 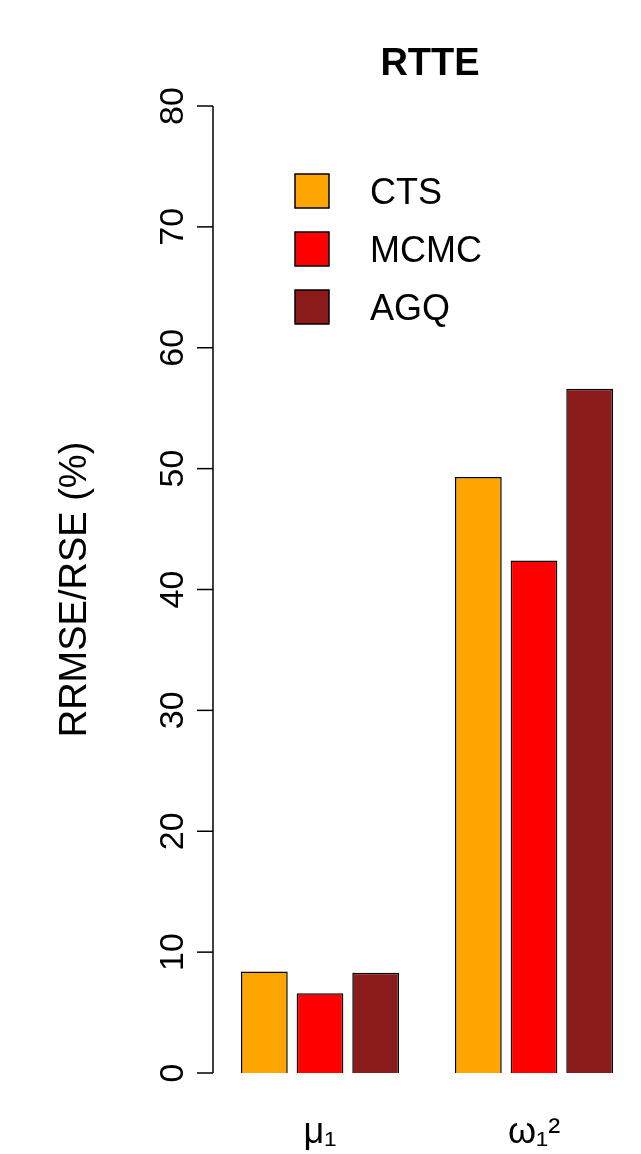 I want to click on legend-label: MCMC, so click(x=426, y=249).